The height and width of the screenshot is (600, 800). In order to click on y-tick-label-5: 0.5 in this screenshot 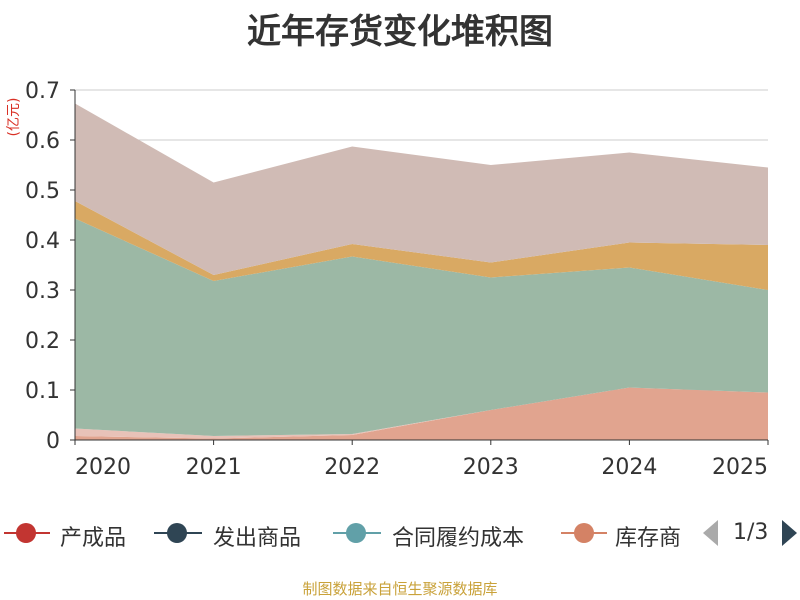, I will do `click(42, 191)`.